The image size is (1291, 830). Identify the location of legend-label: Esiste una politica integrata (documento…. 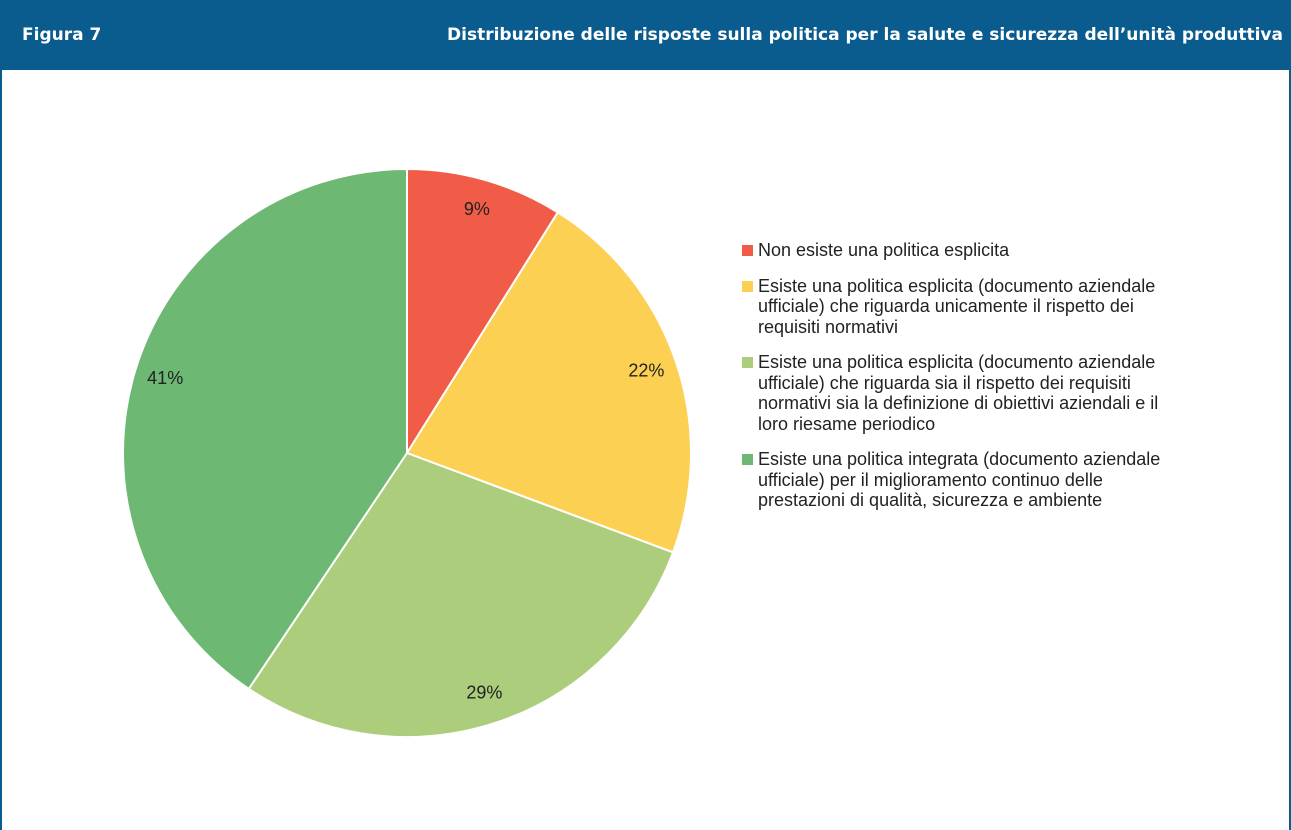
(959, 479).